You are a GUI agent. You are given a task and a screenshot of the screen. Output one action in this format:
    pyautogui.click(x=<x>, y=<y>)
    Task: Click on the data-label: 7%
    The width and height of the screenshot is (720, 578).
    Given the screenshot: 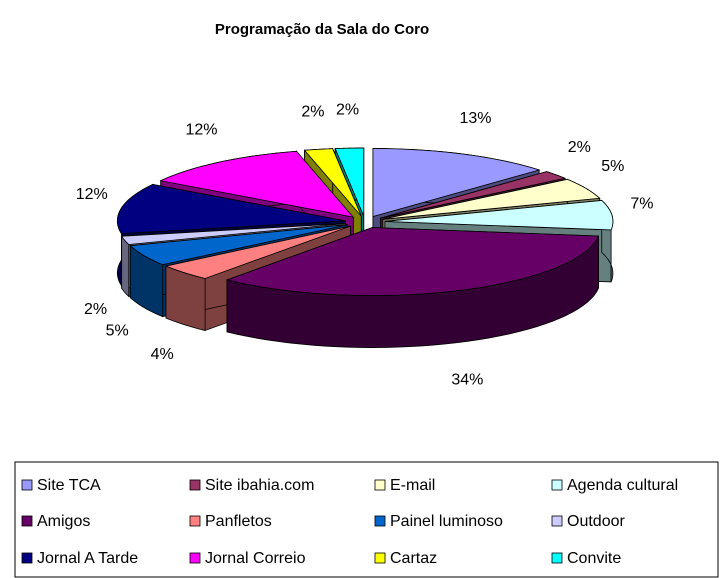 What is the action you would take?
    pyautogui.click(x=641, y=203)
    